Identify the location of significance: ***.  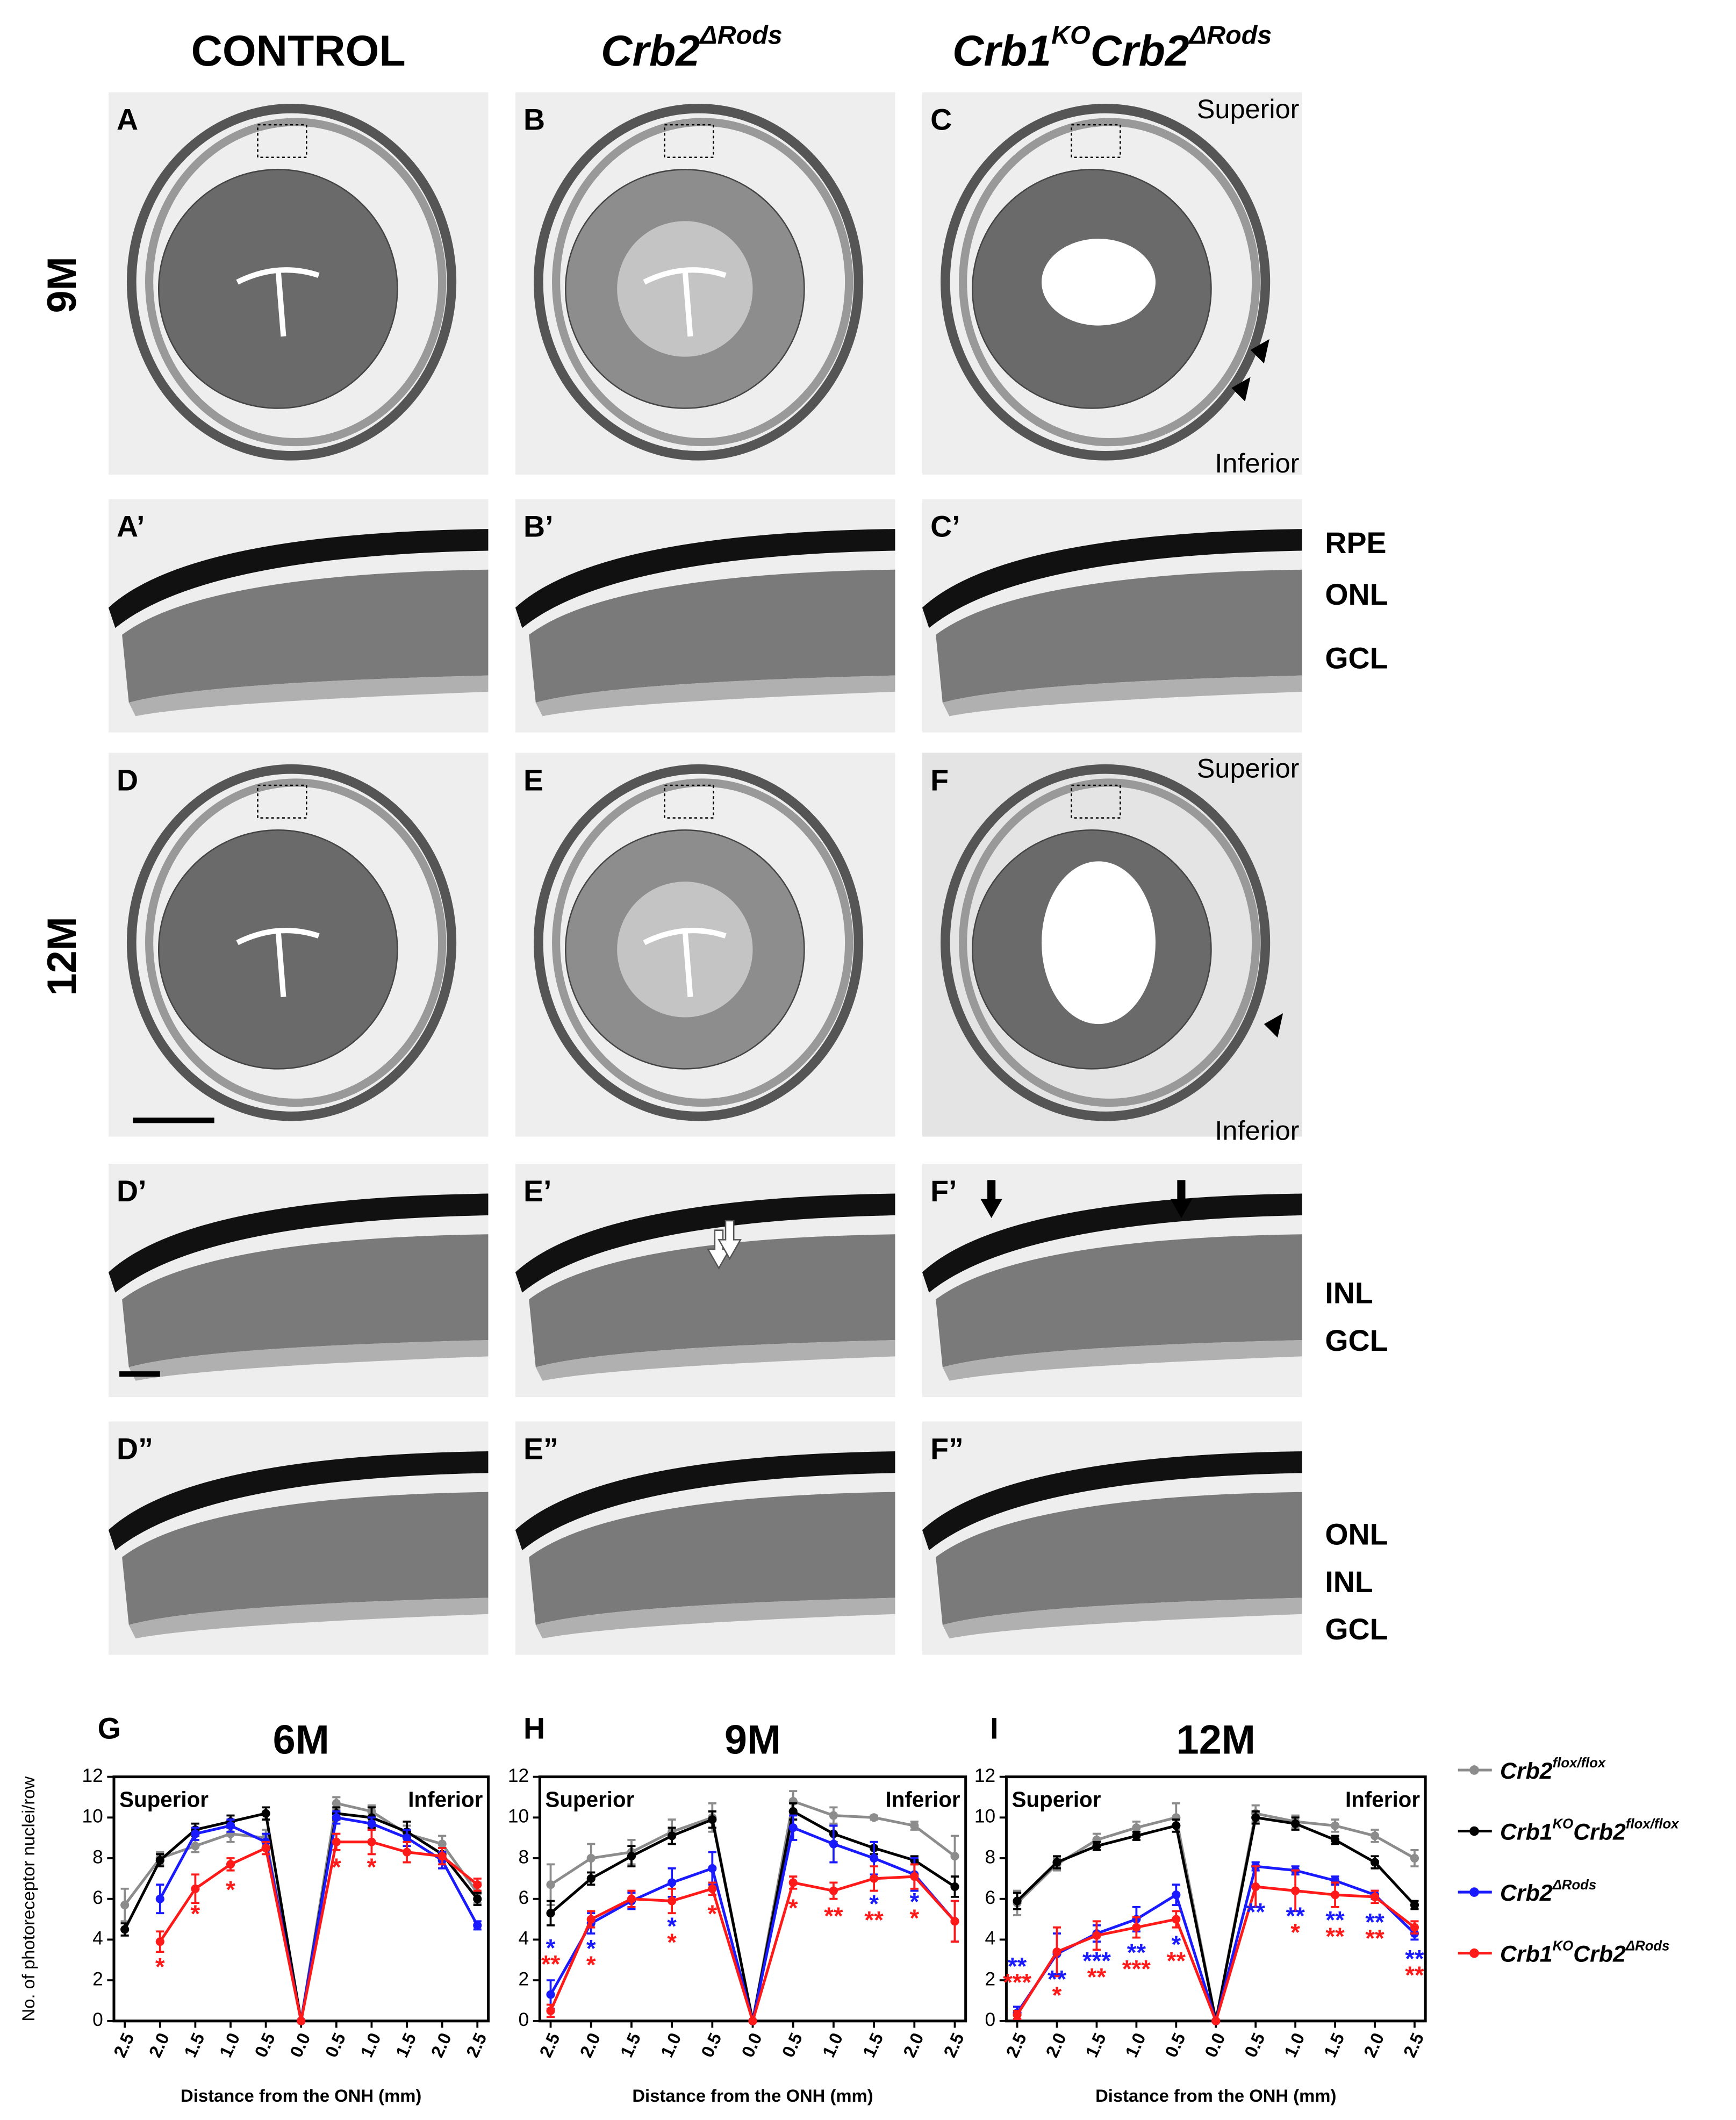
(1136, 1968).